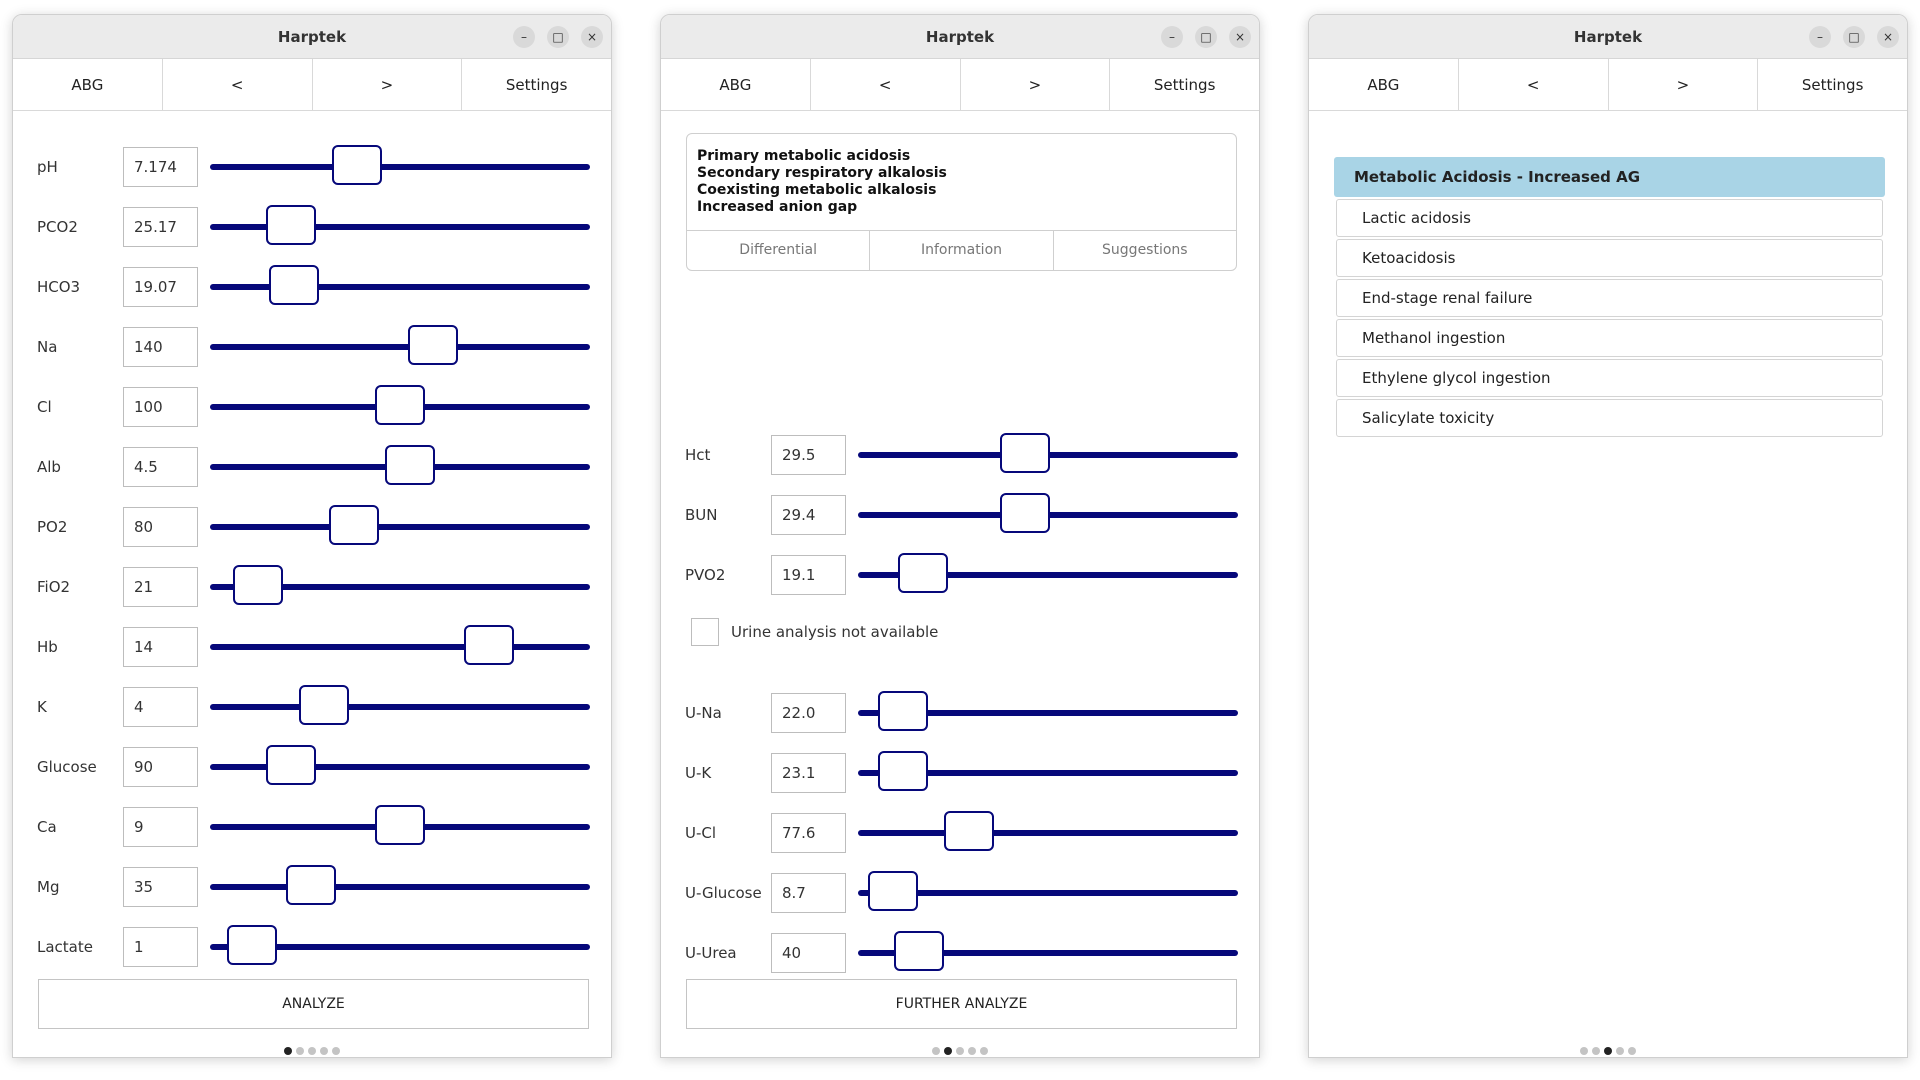 The height and width of the screenshot is (1080, 1920). I want to click on hb-slider-handle, so click(489, 645).